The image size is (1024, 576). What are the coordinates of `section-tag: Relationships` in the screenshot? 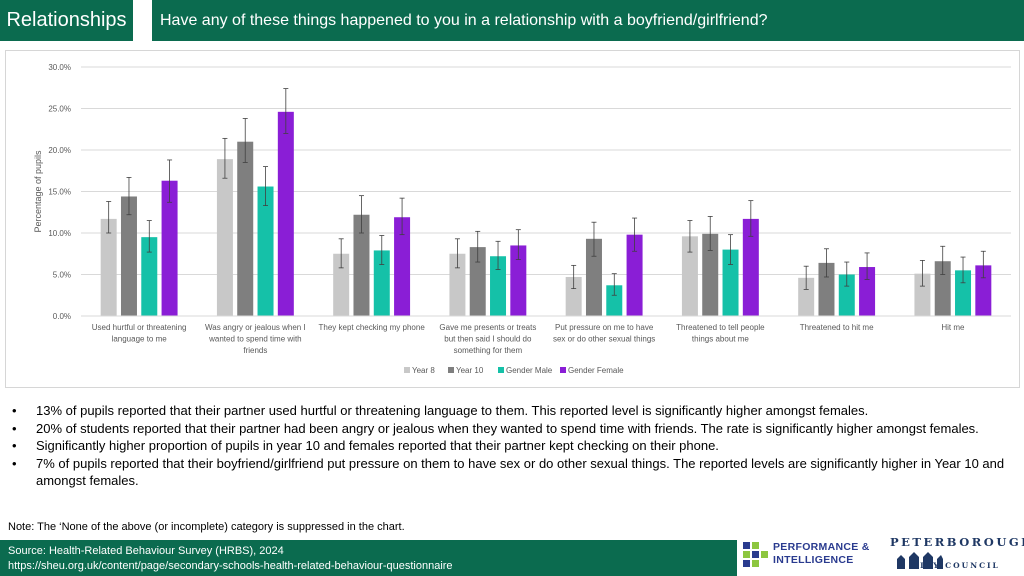 It's located at (66, 20).